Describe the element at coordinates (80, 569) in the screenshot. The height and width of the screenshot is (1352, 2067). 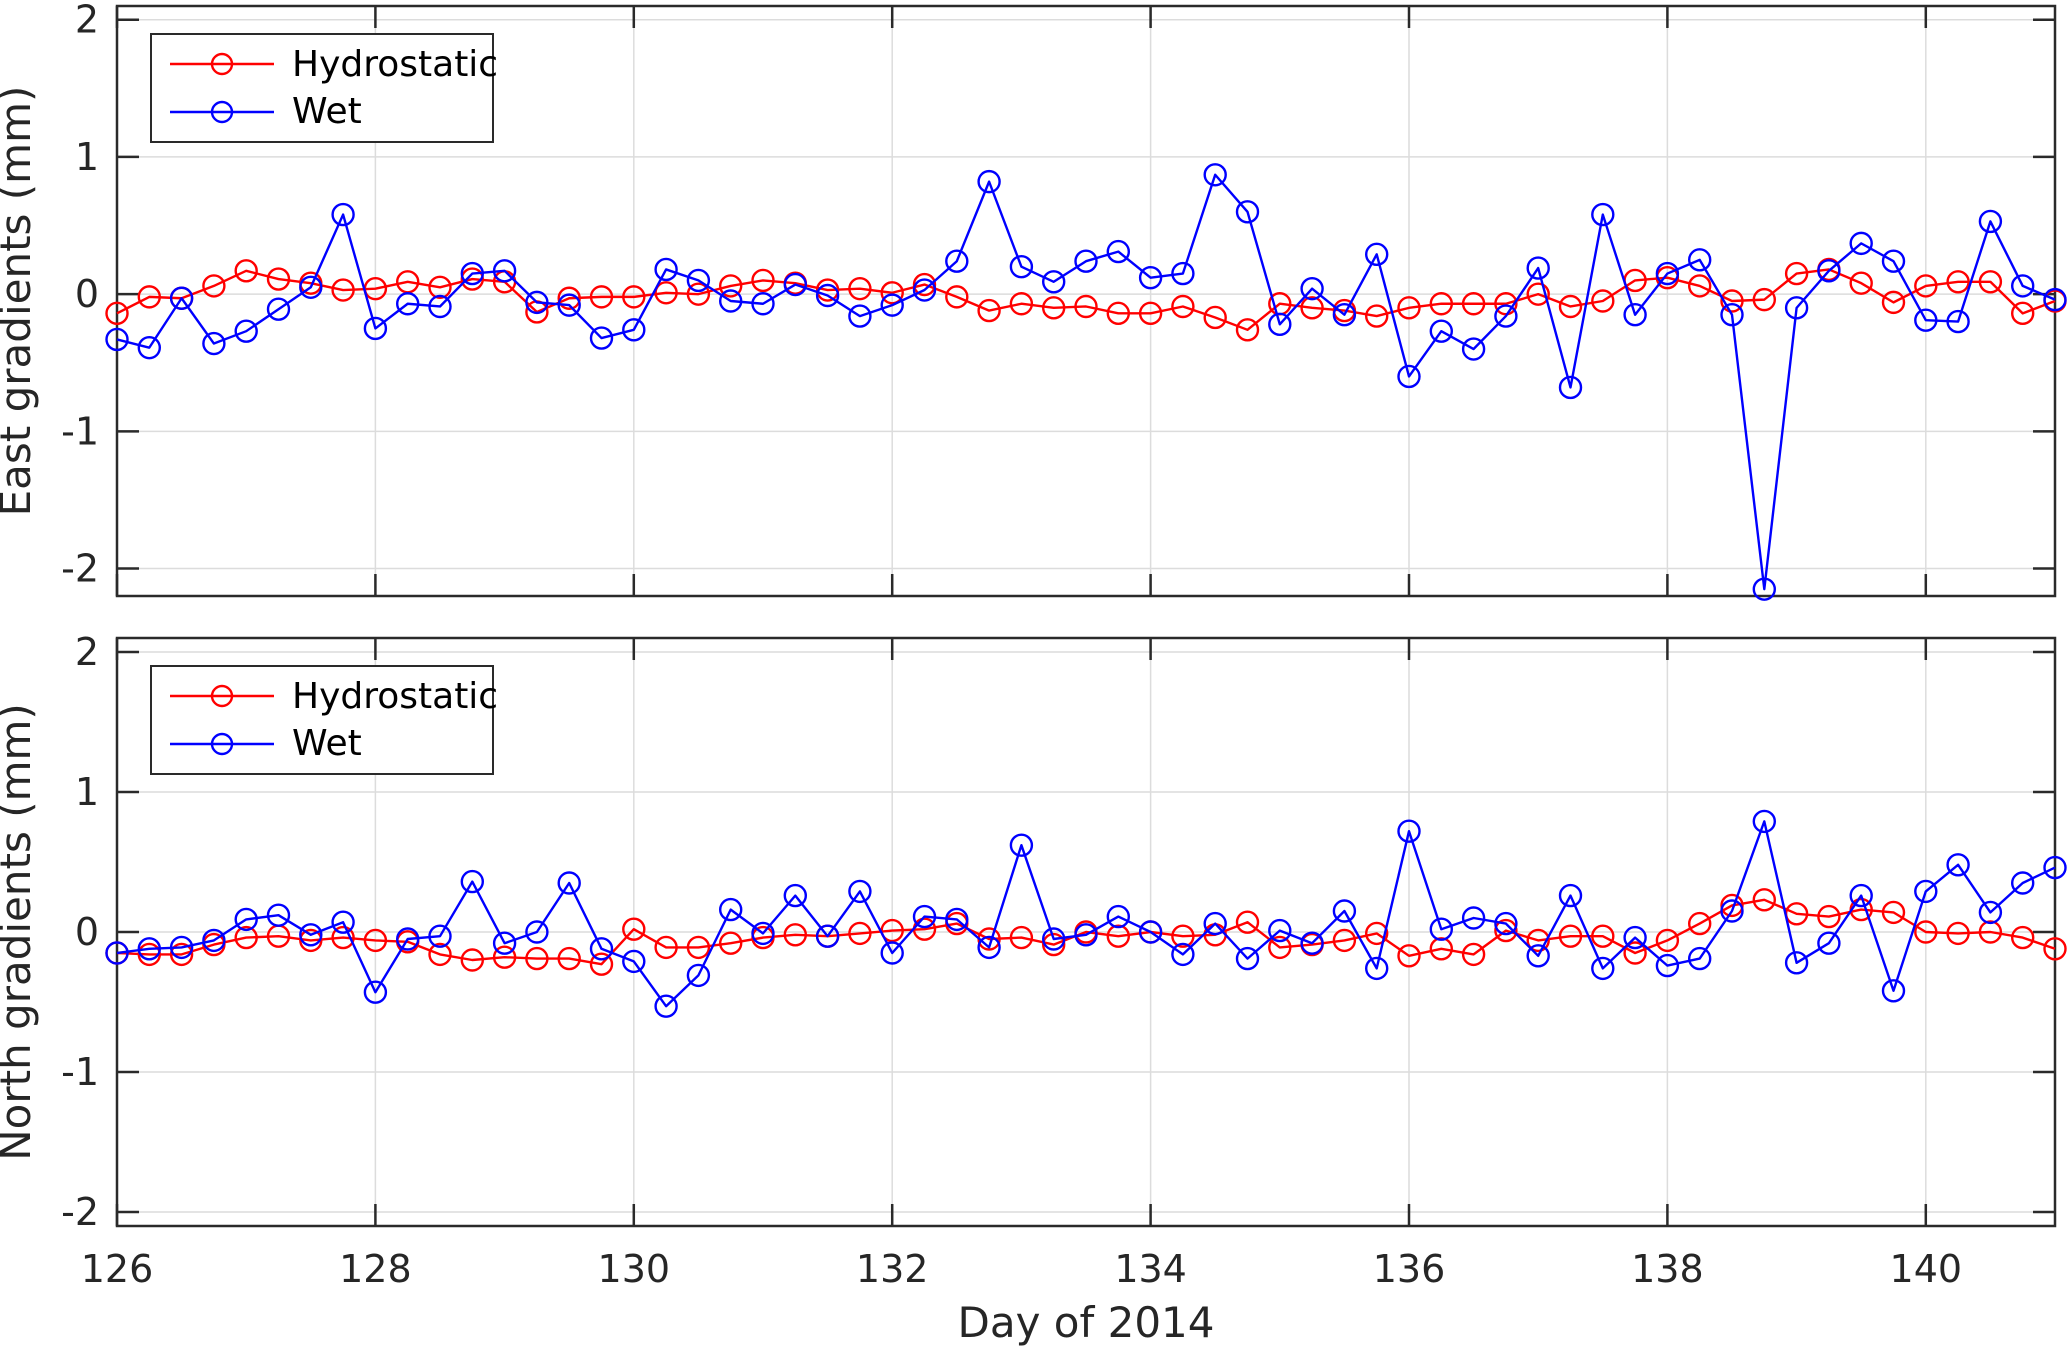
I see `y-tick-label: -2` at that location.